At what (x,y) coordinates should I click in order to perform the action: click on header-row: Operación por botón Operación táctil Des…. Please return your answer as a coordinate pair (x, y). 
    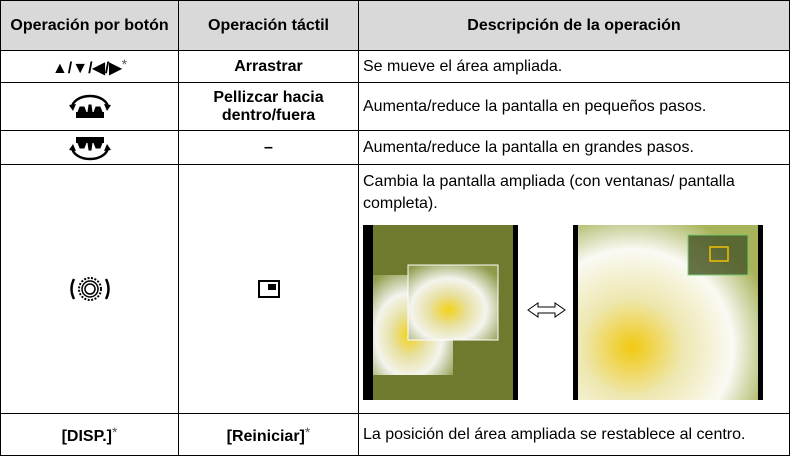
    Looking at the image, I should click on (395, 25).